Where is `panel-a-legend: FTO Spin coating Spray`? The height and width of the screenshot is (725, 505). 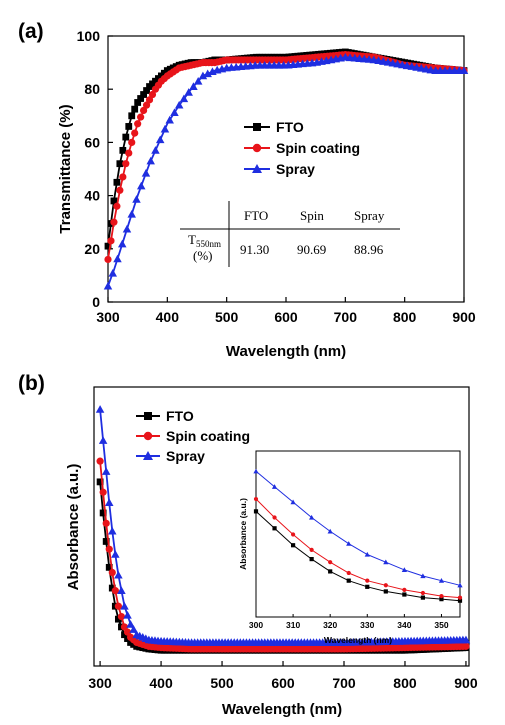 panel-a-legend: FTO Spin coating Spray is located at coordinates (302, 148).